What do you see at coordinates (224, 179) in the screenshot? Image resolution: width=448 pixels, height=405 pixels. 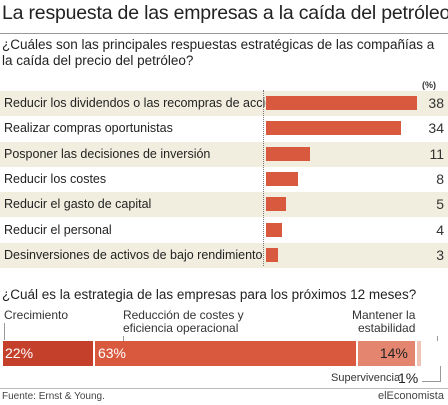 I see `bar-row: Reducir los costes 8` at bounding box center [224, 179].